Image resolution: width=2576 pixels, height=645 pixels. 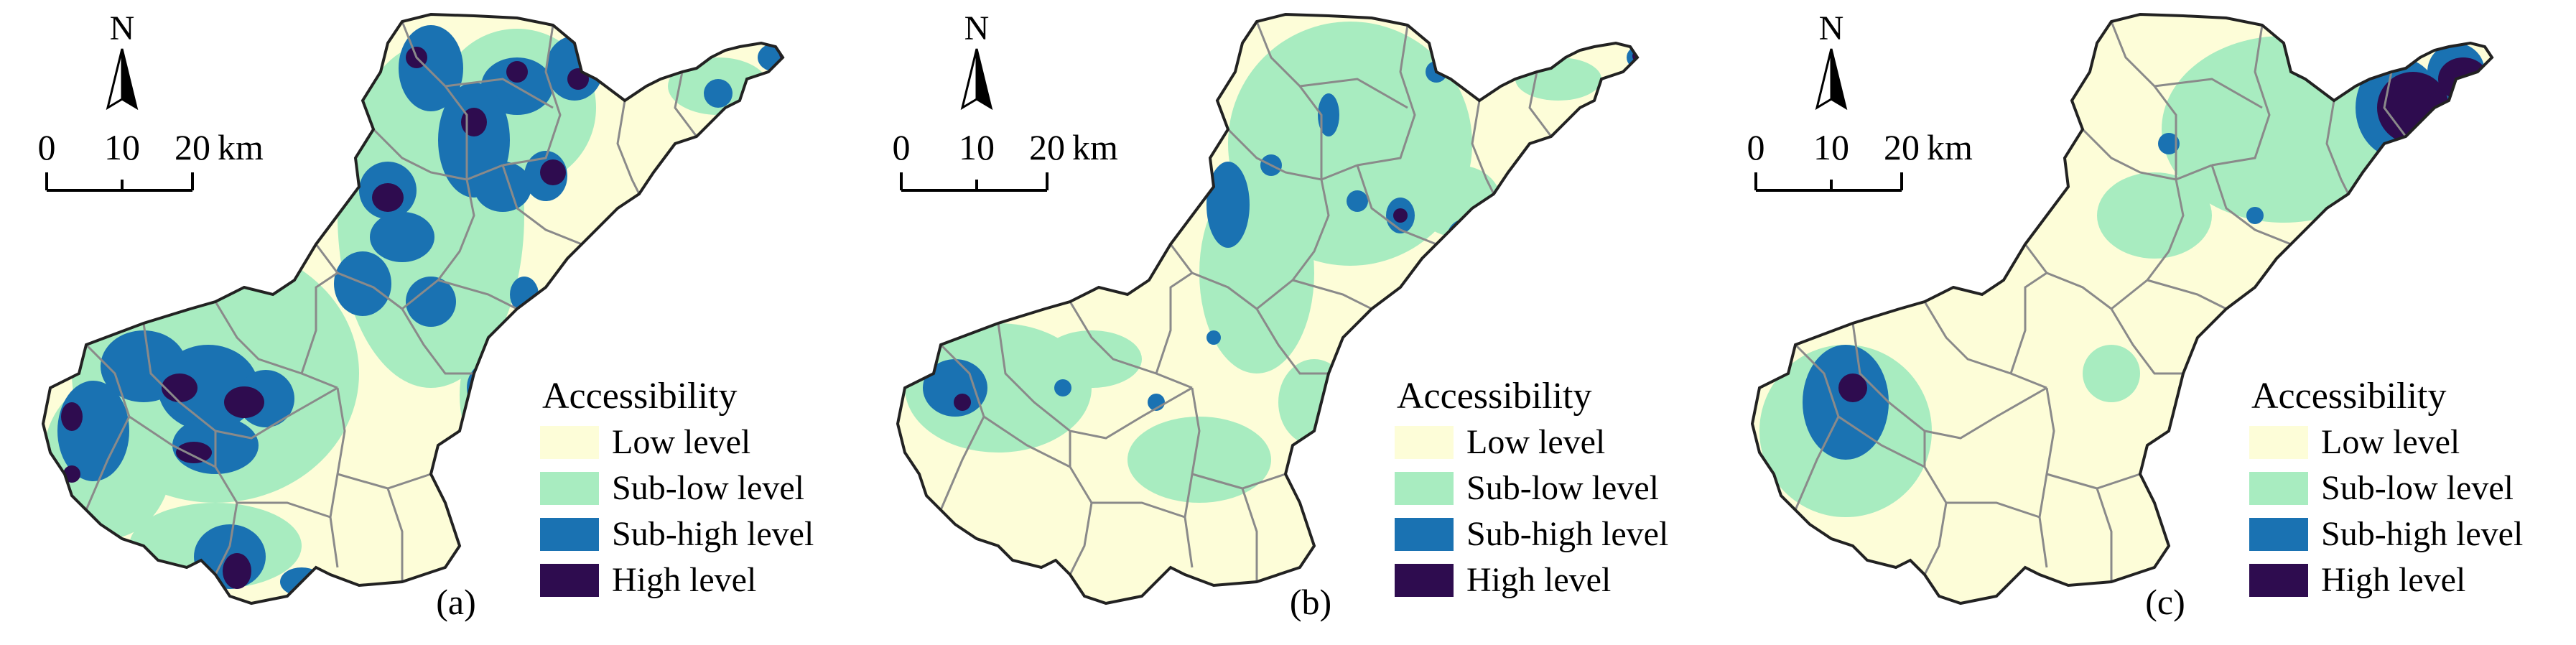 What do you see at coordinates (2278, 580) in the screenshot?
I see `legend-swatch-high` at bounding box center [2278, 580].